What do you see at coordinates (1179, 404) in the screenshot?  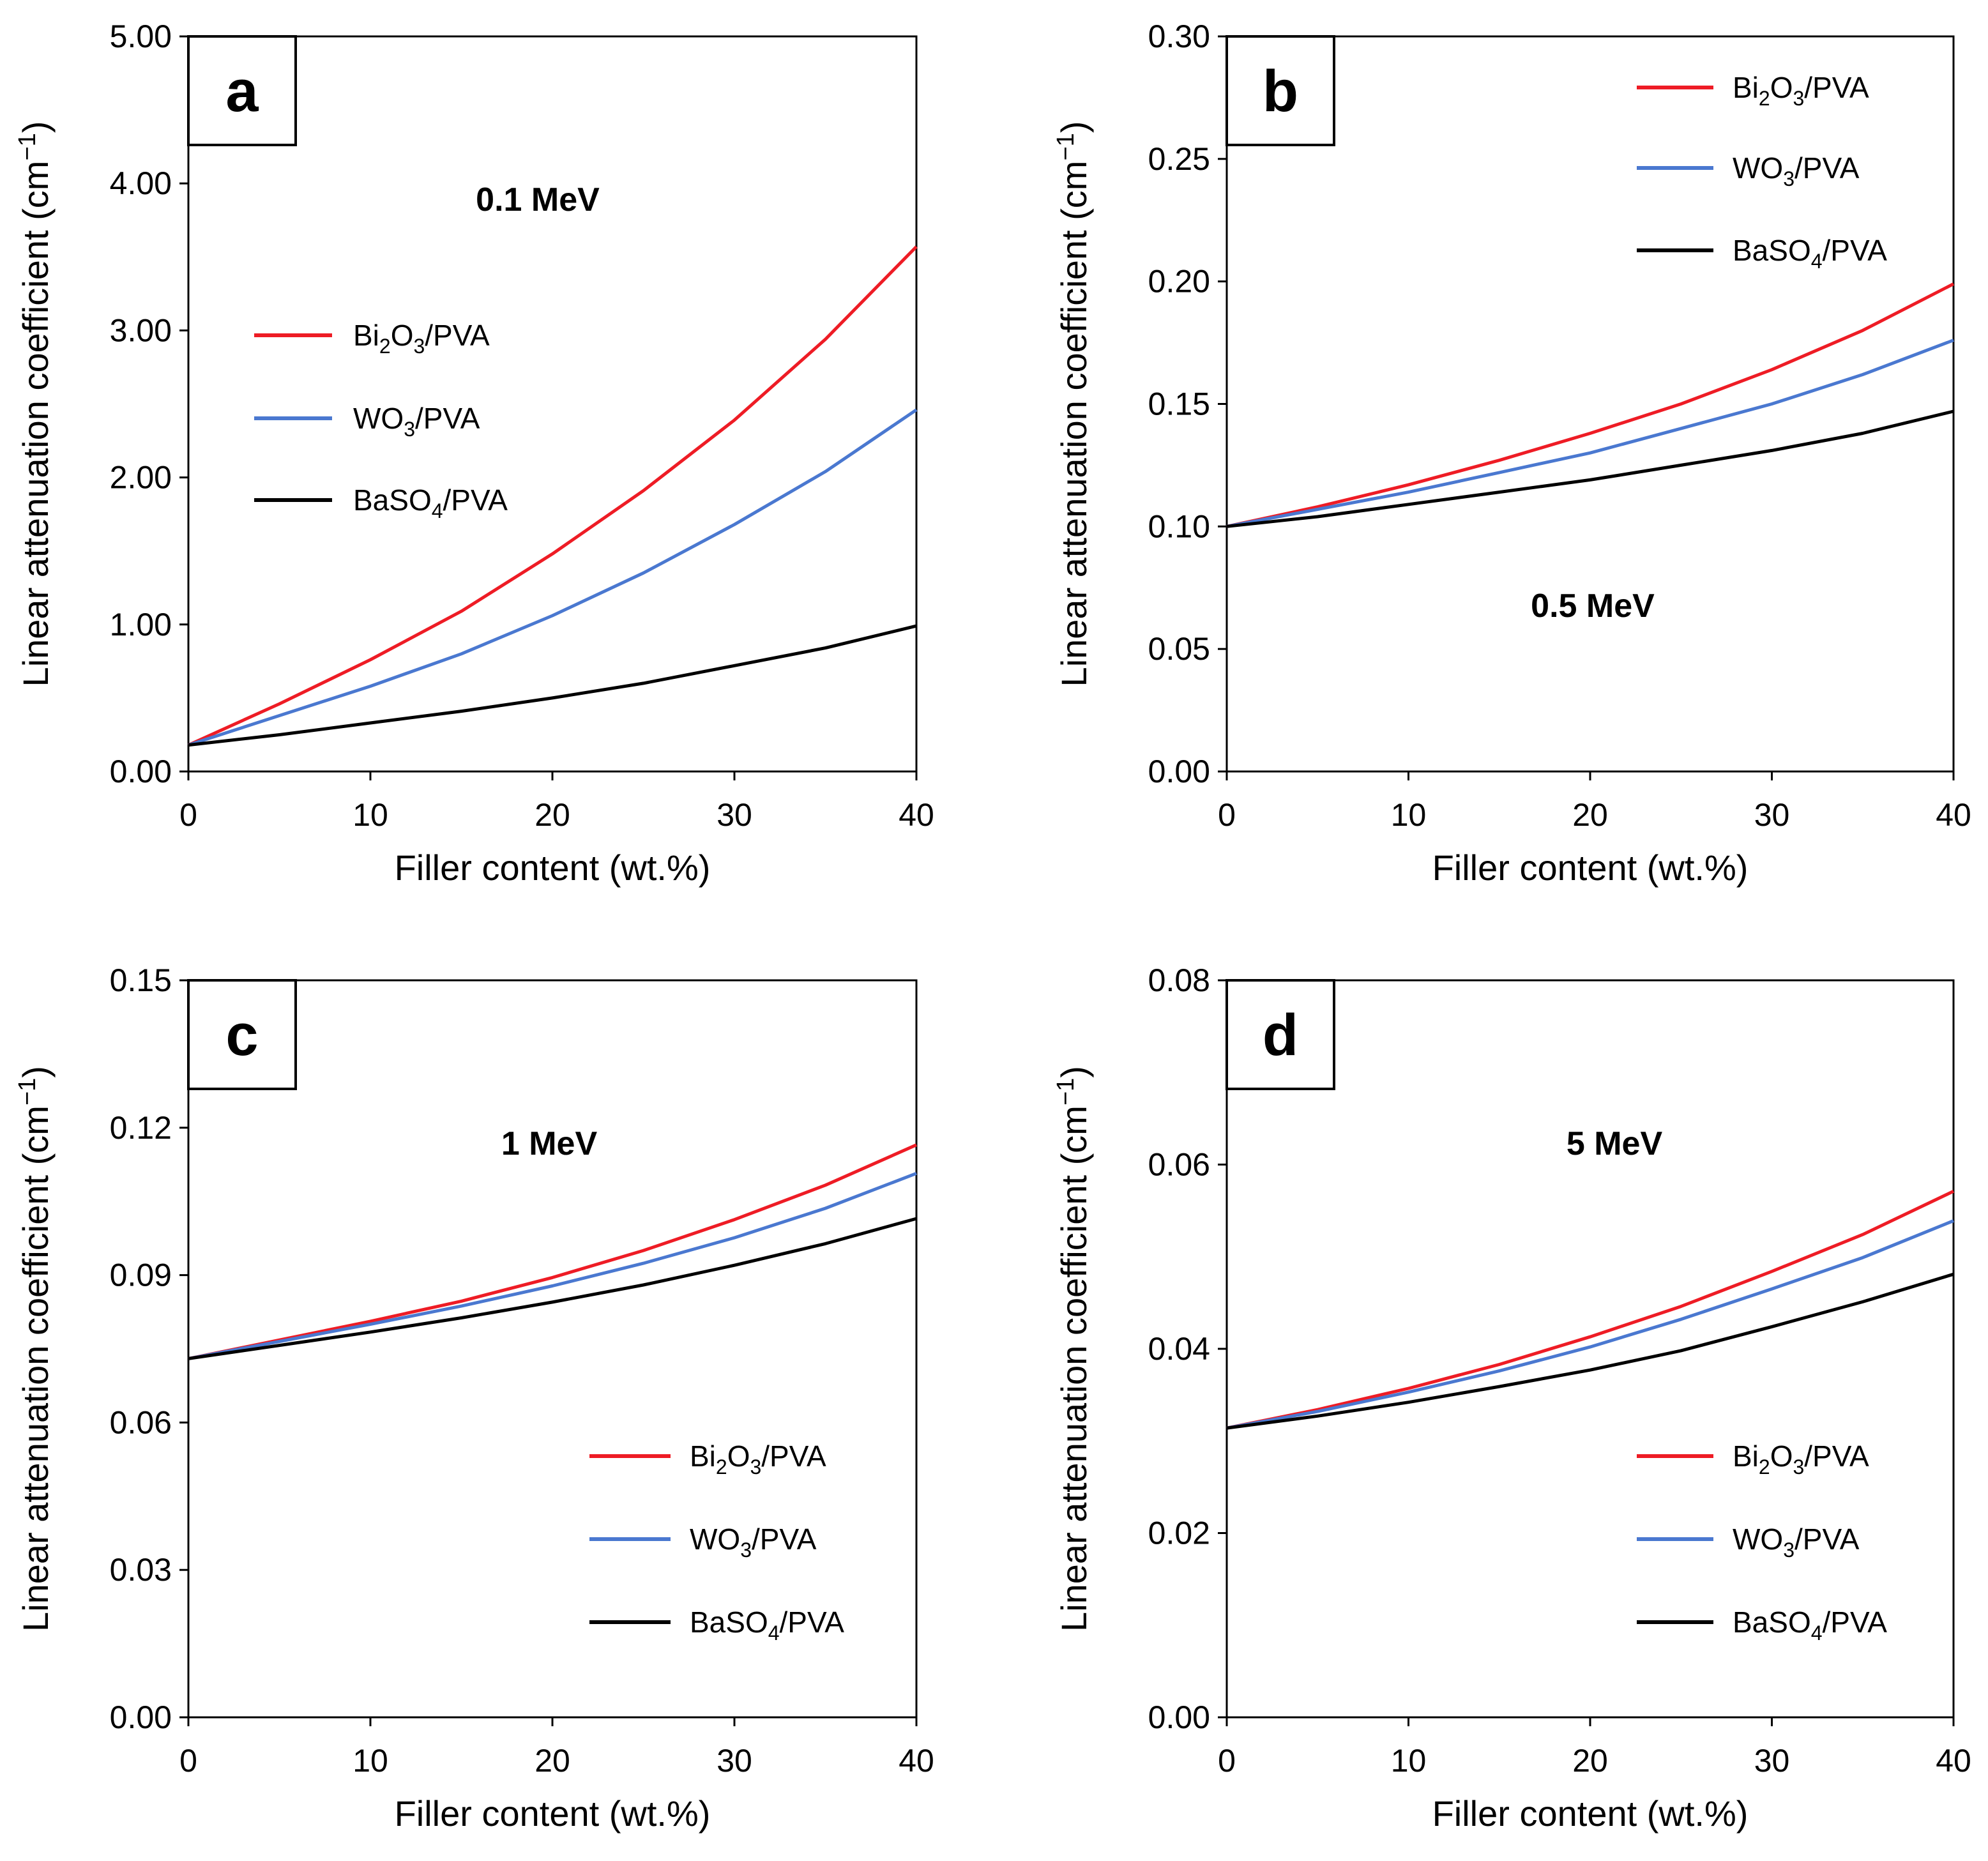 I see `y-tick-label: 0.15` at bounding box center [1179, 404].